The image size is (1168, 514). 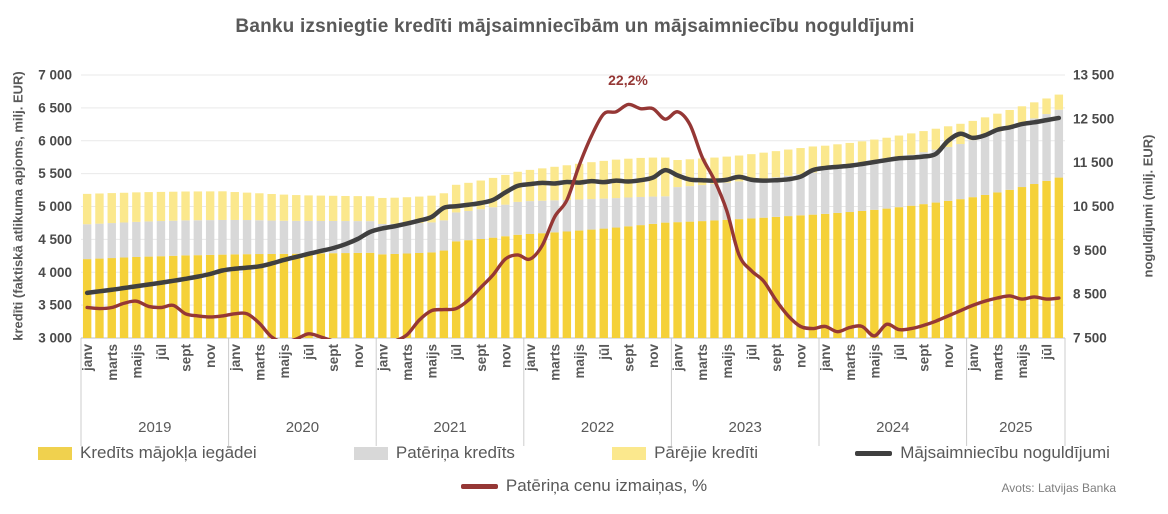 I want to click on svg-text: 10 500, so click(x=1093, y=206).